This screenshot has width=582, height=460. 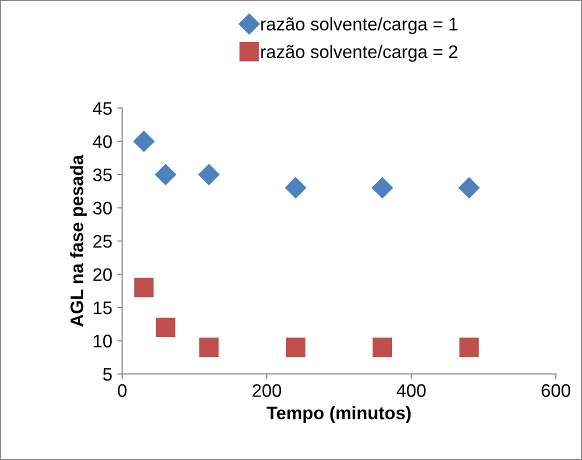 What do you see at coordinates (411, 390) in the screenshot?
I see `x-tick-label: 400` at bounding box center [411, 390].